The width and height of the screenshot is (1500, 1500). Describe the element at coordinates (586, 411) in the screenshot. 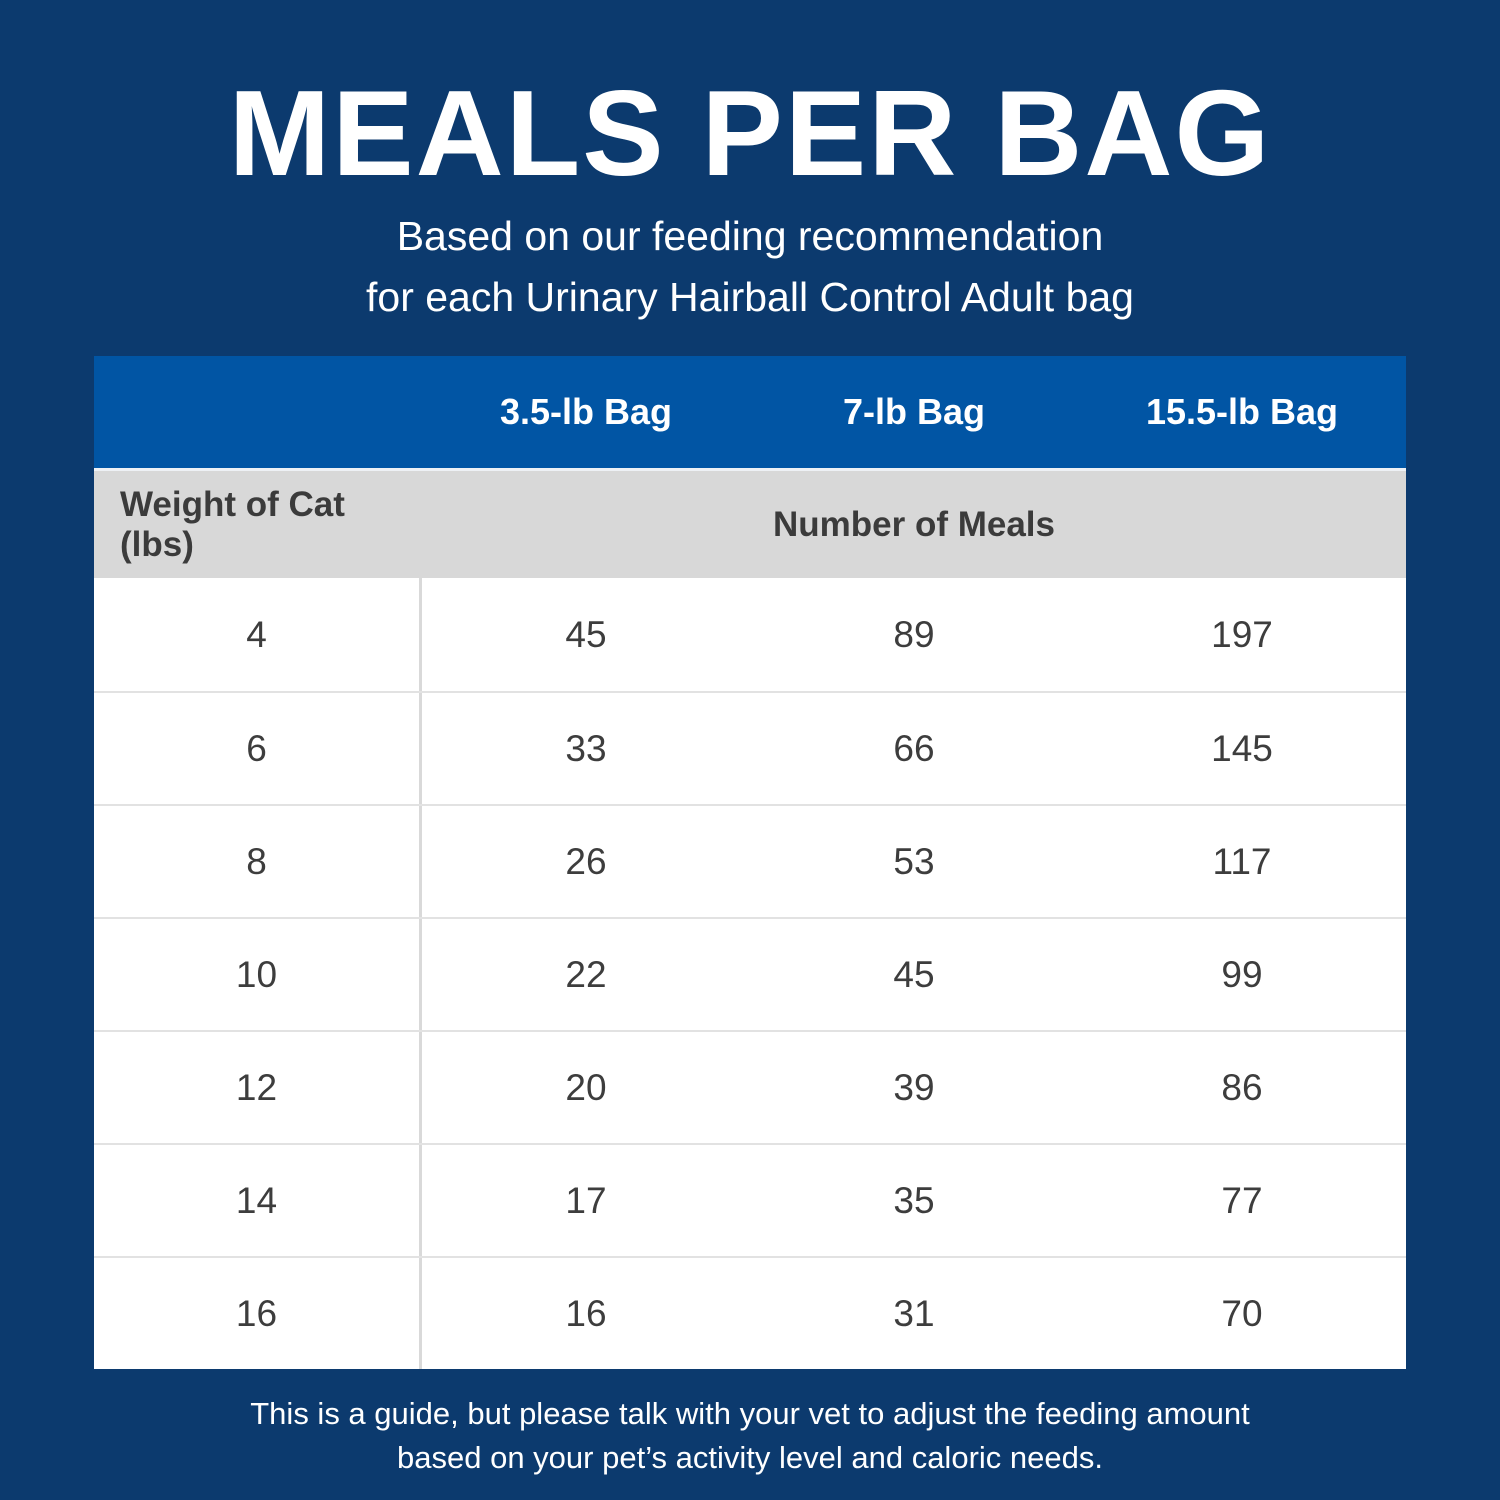

I see `column-header-bag-3-5lb: 3.5-lb Bag` at that location.